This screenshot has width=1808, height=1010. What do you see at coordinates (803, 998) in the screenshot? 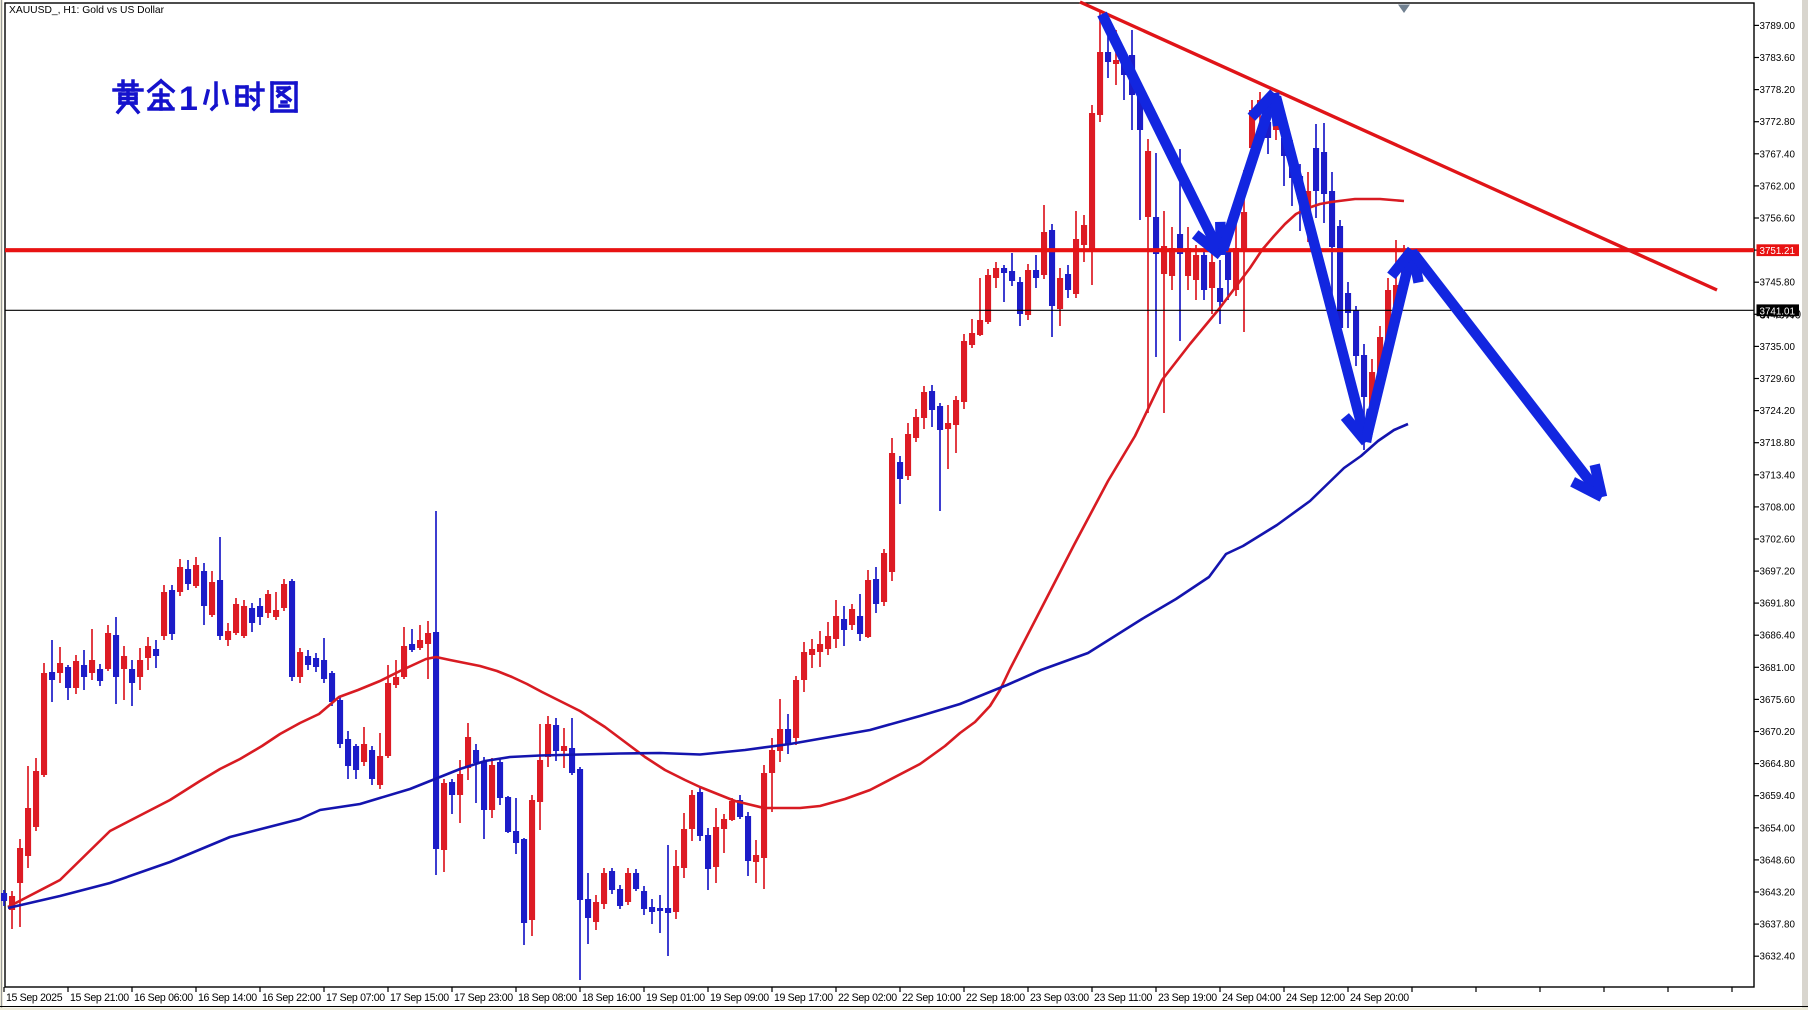
I see `svg-text: 19 Sep 17:00` at bounding box center [803, 998].